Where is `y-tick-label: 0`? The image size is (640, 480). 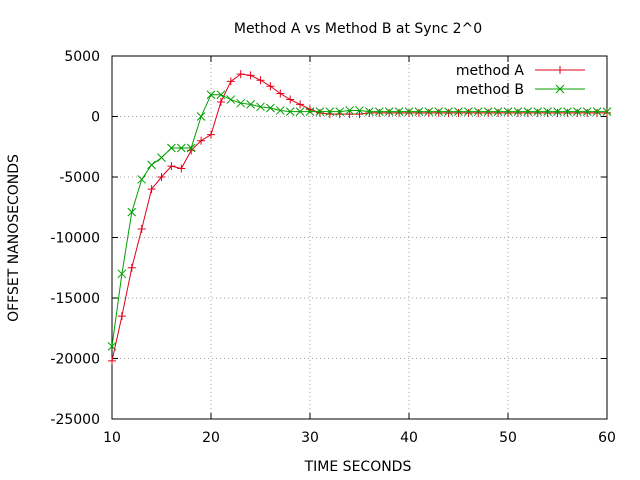
y-tick-label: 0 is located at coordinates (95, 118).